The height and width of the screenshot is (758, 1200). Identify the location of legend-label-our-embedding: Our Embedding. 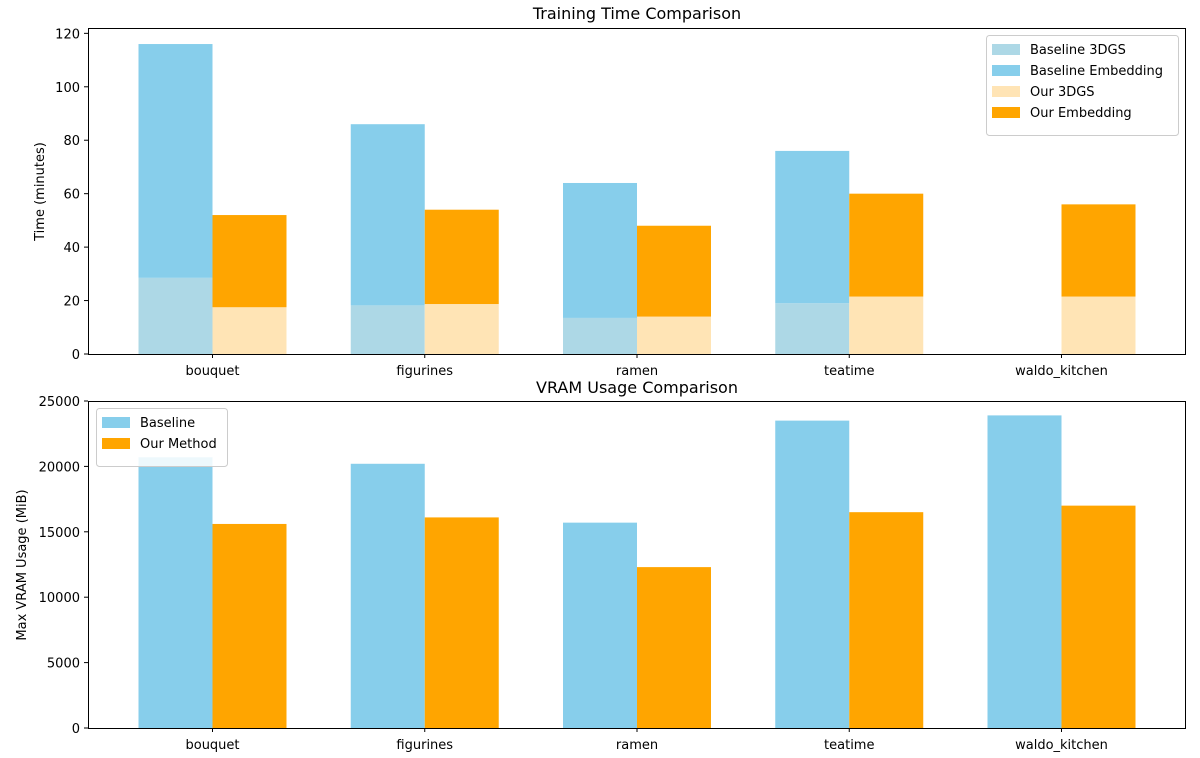
(1081, 113).